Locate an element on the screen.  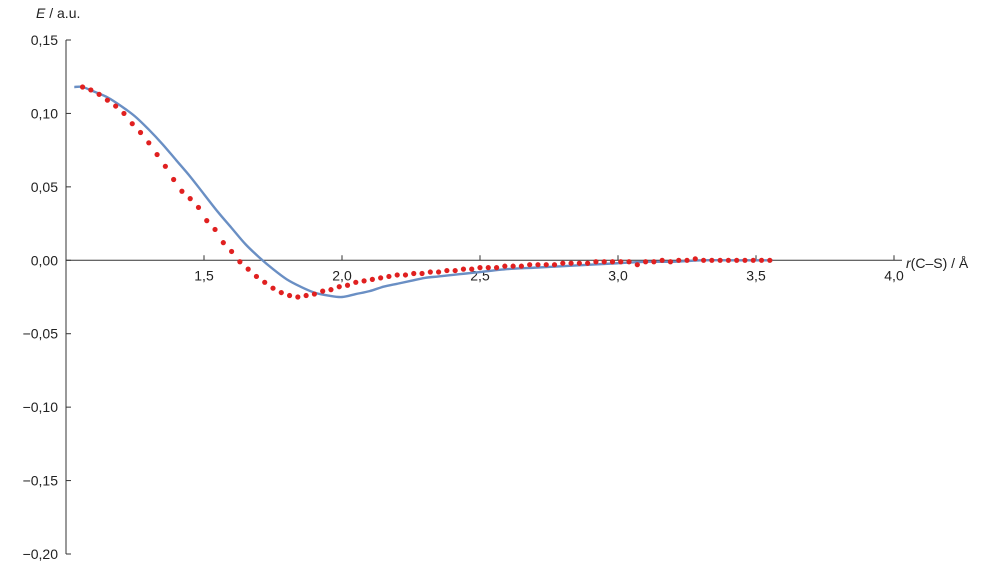
y-axis-label-unit: / a.u. is located at coordinates (62, 13).